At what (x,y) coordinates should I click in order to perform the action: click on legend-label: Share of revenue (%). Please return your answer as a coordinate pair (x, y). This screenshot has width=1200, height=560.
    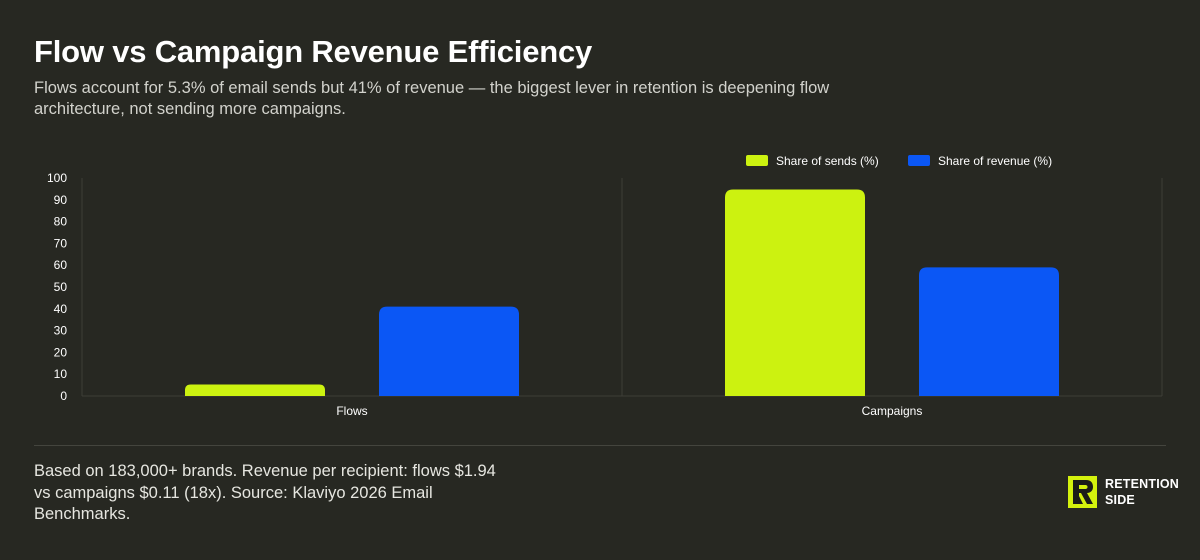
    Looking at the image, I should click on (995, 161).